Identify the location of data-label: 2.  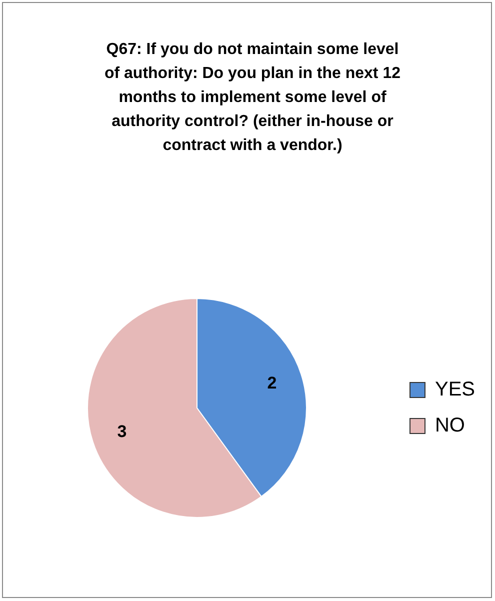
(272, 382).